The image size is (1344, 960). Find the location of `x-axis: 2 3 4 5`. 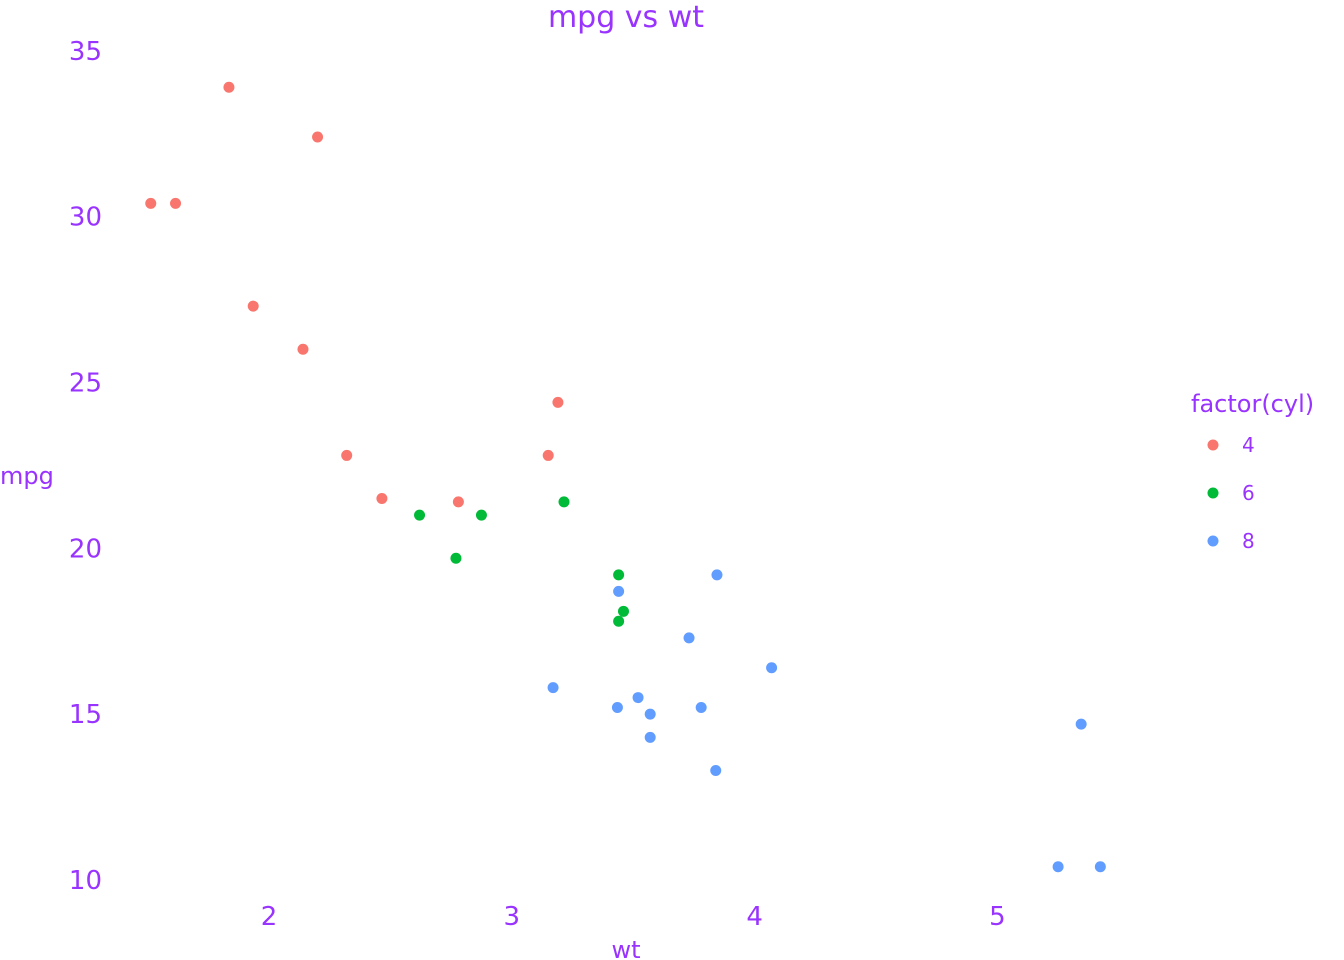

x-axis: 2 3 4 5 is located at coordinates (633, 917).